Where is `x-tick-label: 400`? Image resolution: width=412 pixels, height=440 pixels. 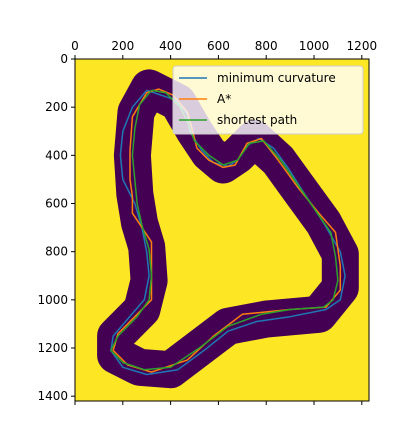
x-tick-label: 400 is located at coordinates (170, 46).